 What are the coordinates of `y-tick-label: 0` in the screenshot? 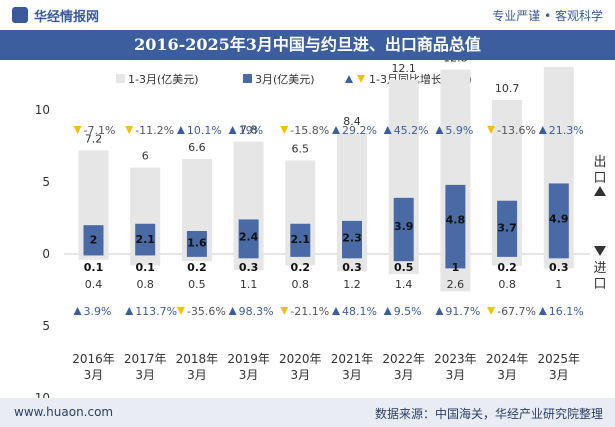 It's located at (46, 254).